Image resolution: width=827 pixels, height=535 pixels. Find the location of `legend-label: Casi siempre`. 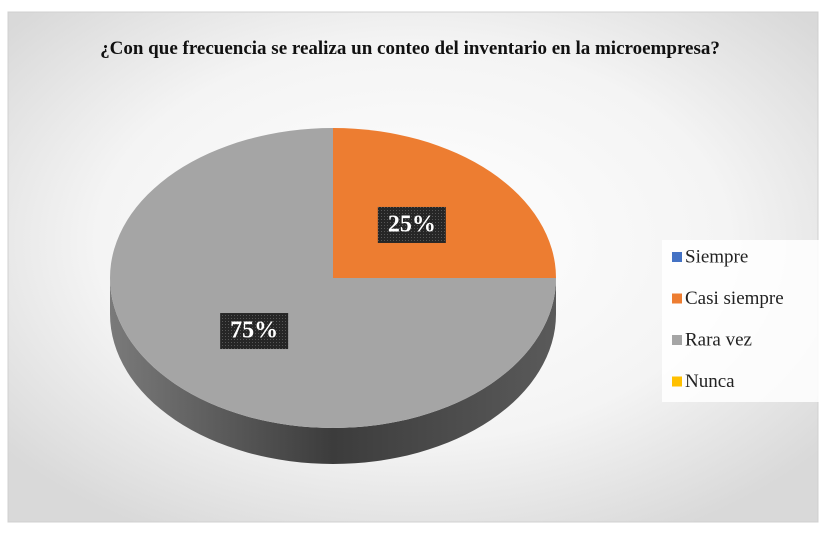

legend-label: Casi siempre is located at coordinates (734, 298).